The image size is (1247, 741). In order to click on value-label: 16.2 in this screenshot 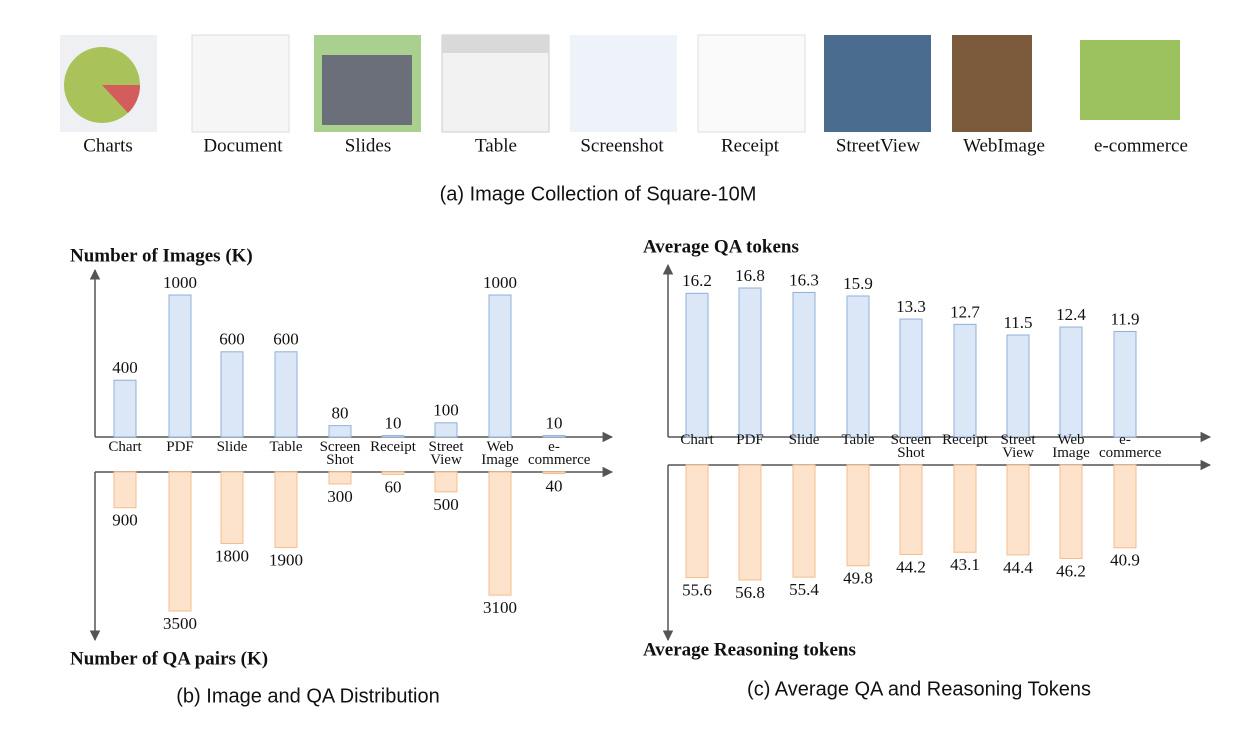, I will do `click(697, 280)`.